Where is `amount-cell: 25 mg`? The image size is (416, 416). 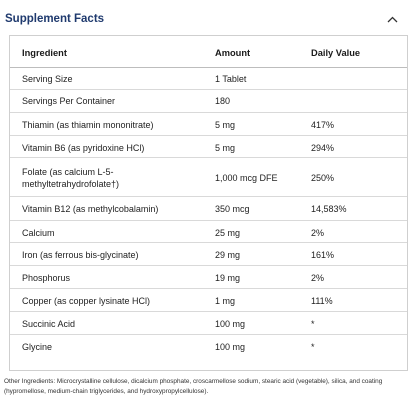
amount-cell: 25 mg is located at coordinates (228, 233).